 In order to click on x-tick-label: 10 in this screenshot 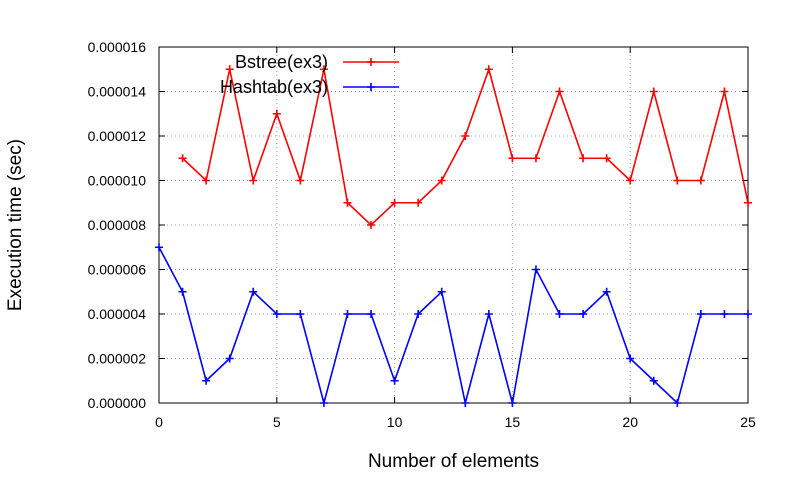, I will do `click(395, 422)`.